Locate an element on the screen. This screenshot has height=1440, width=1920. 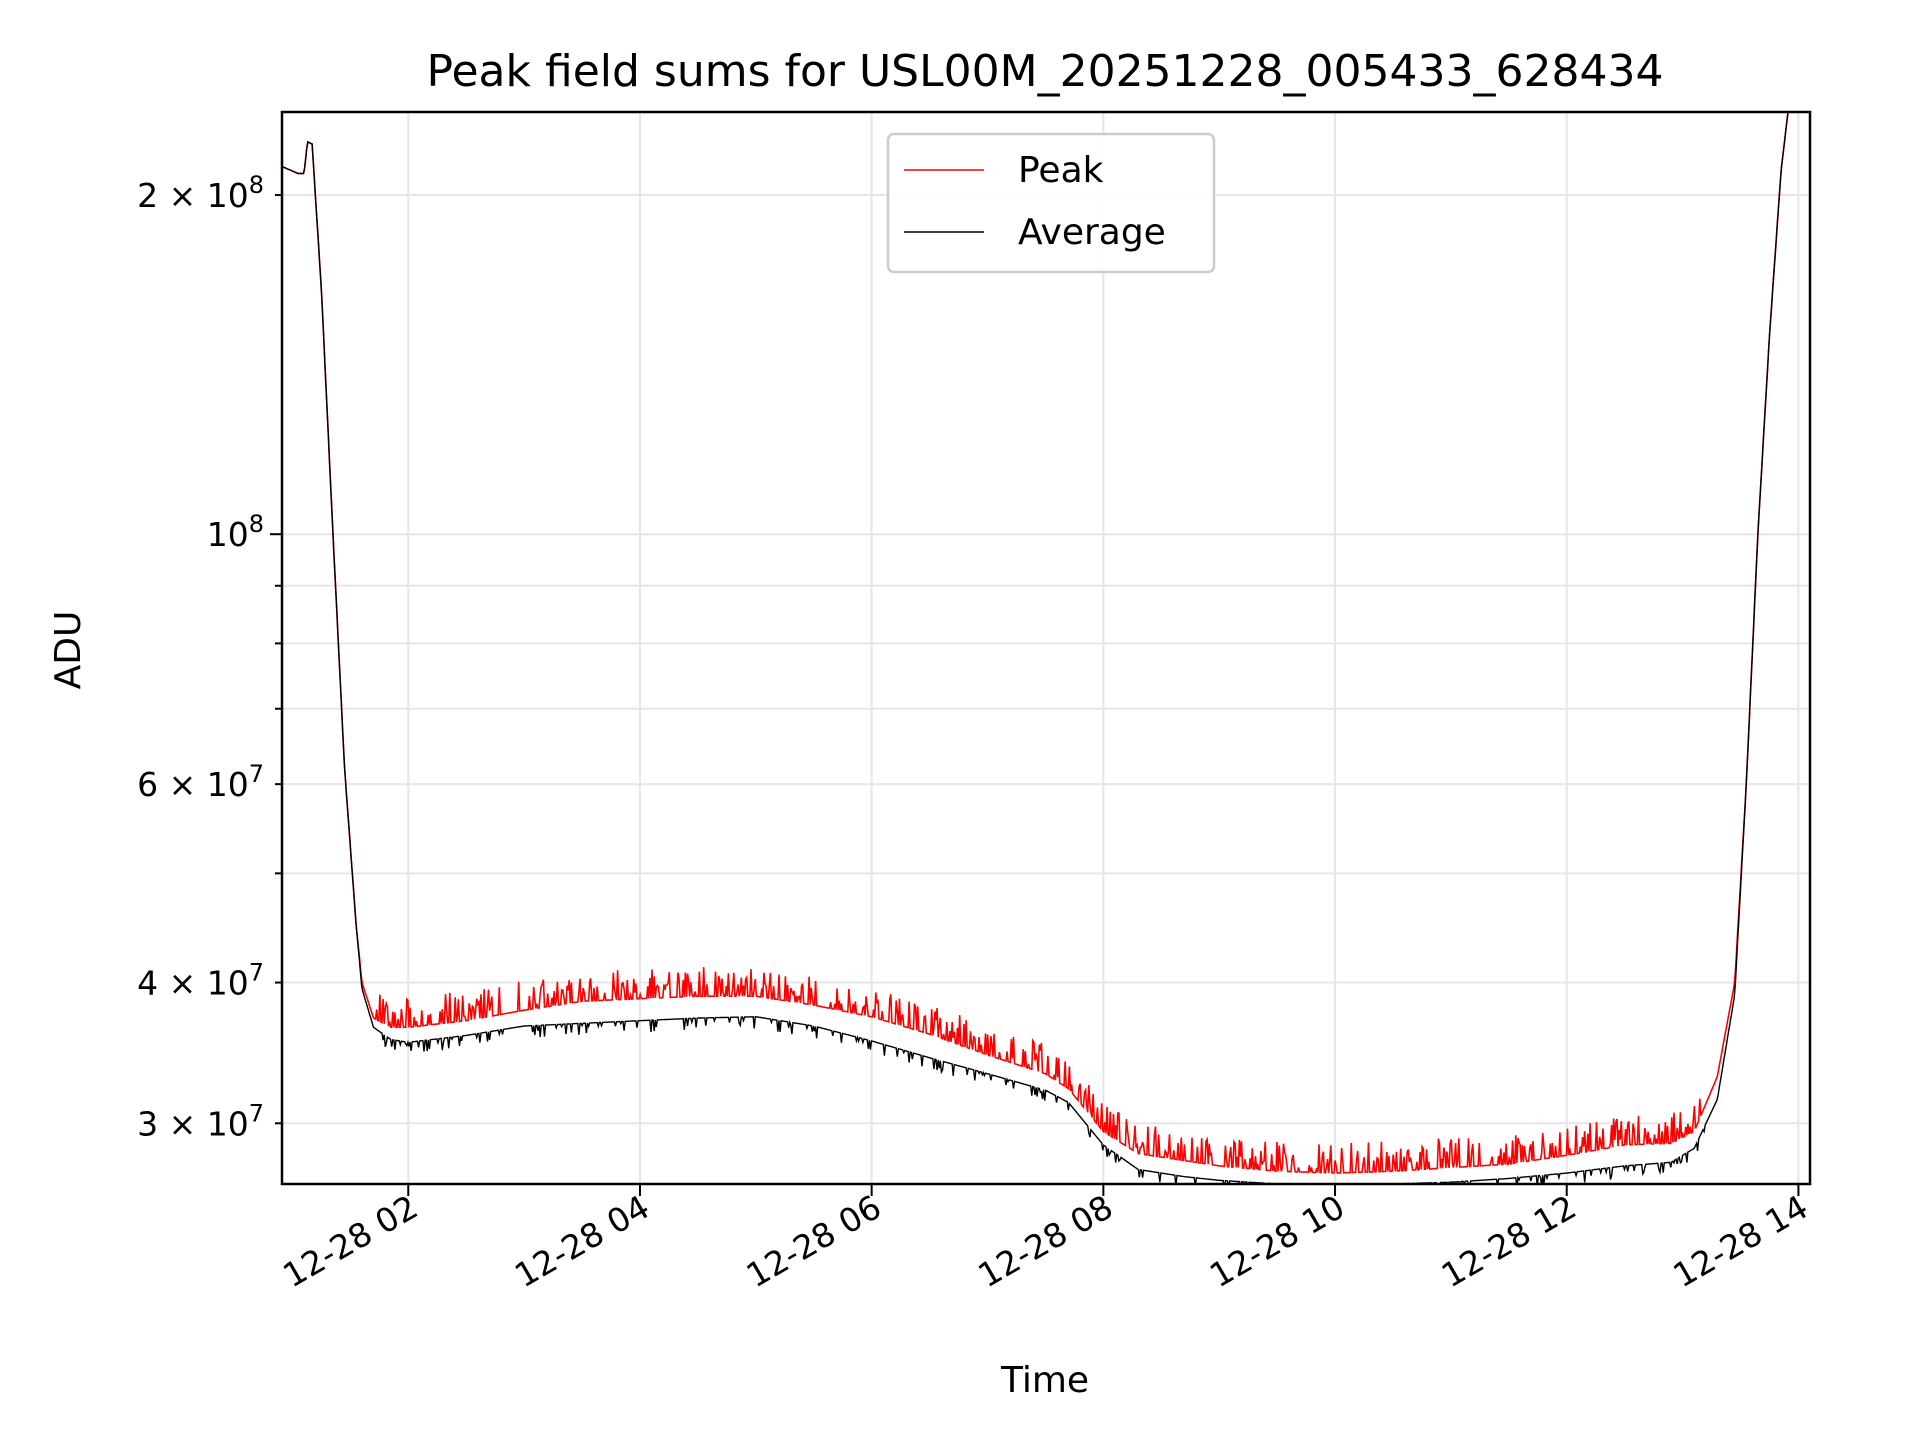
x-tick-label: 12-28 08 is located at coordinates (1045, 1241).